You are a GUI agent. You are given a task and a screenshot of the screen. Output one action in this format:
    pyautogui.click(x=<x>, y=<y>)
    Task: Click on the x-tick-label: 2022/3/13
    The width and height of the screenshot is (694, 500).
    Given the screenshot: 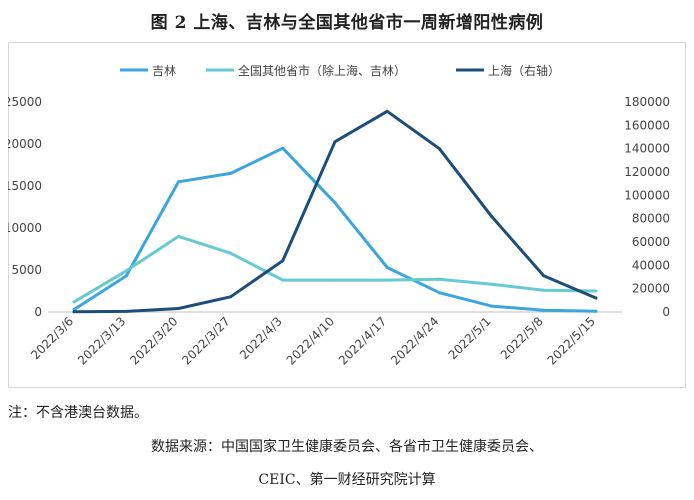 What is the action you would take?
    pyautogui.click(x=101, y=340)
    